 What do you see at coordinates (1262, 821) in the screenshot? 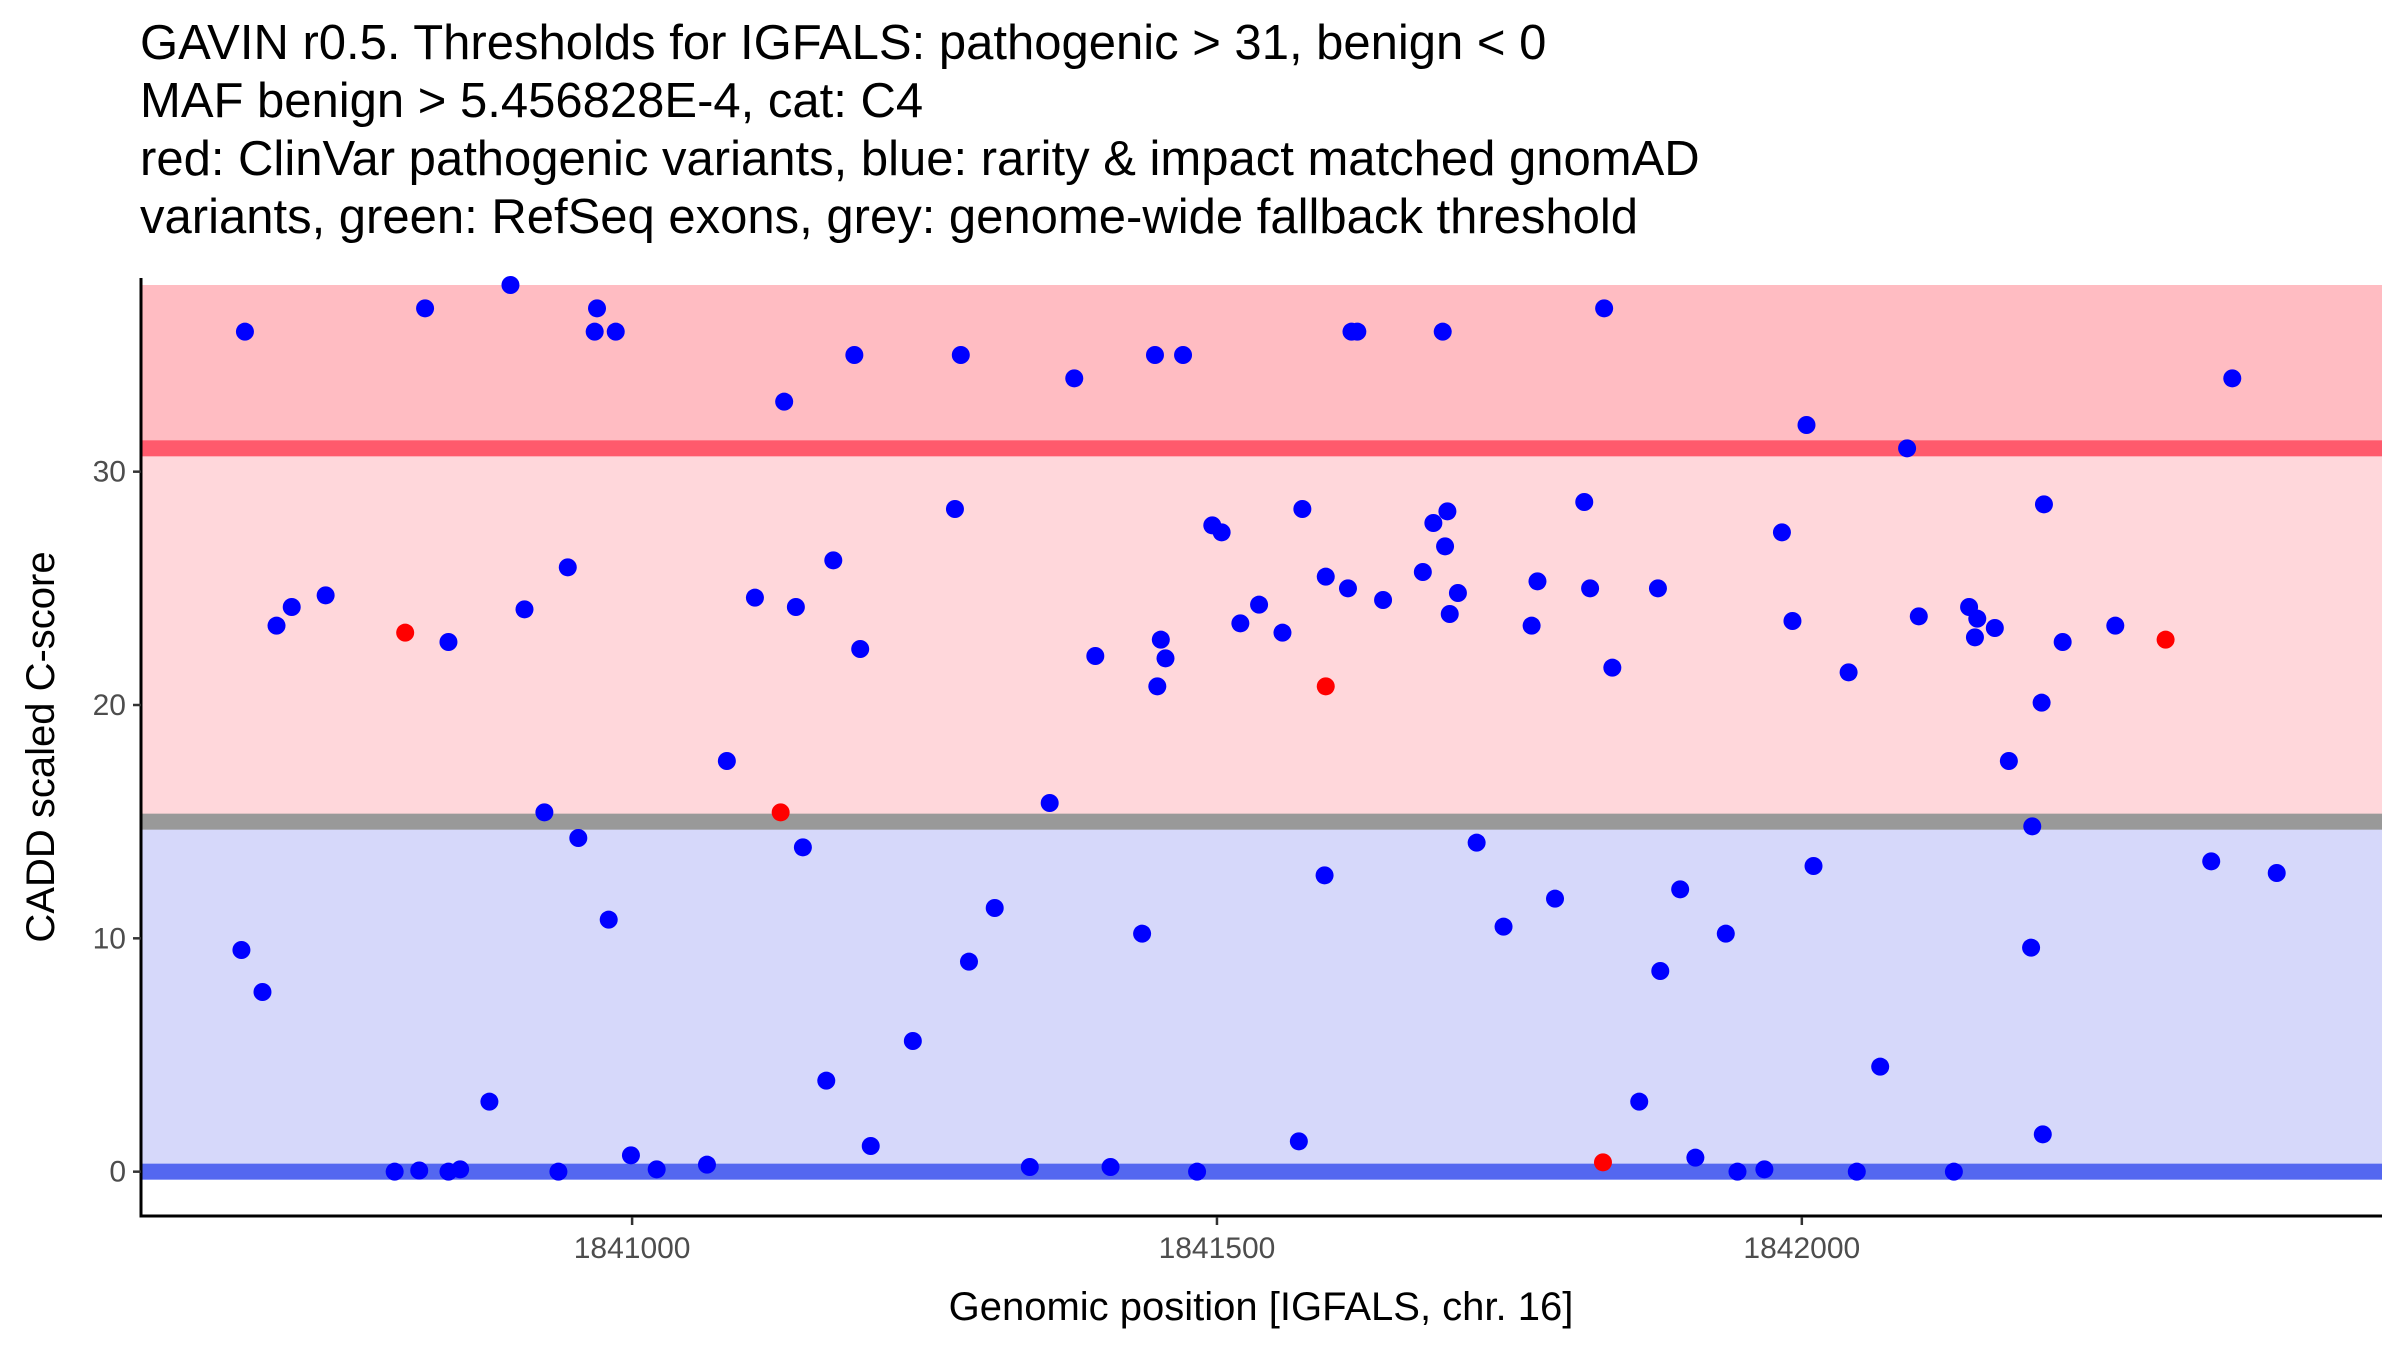
I see `fallback-threshold-line` at bounding box center [1262, 821].